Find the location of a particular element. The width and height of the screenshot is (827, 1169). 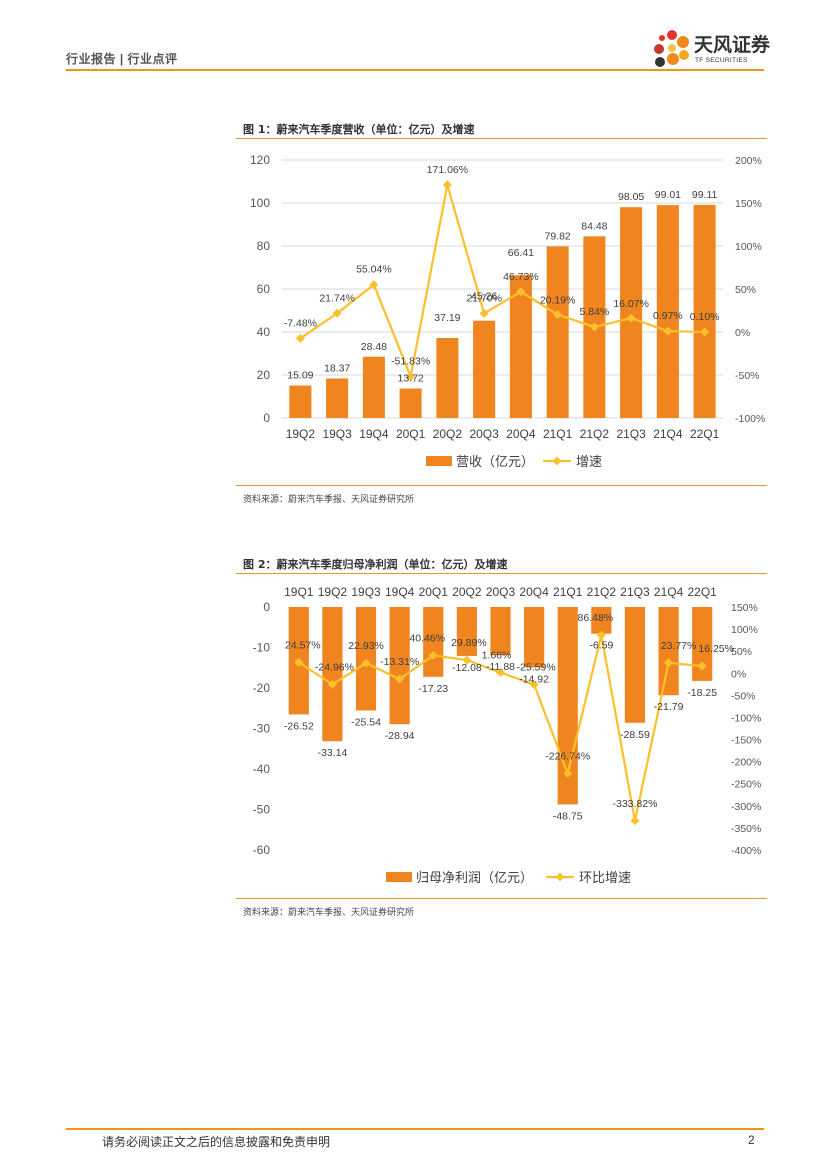

left-axis-tick: 80 is located at coordinates (264, 246).